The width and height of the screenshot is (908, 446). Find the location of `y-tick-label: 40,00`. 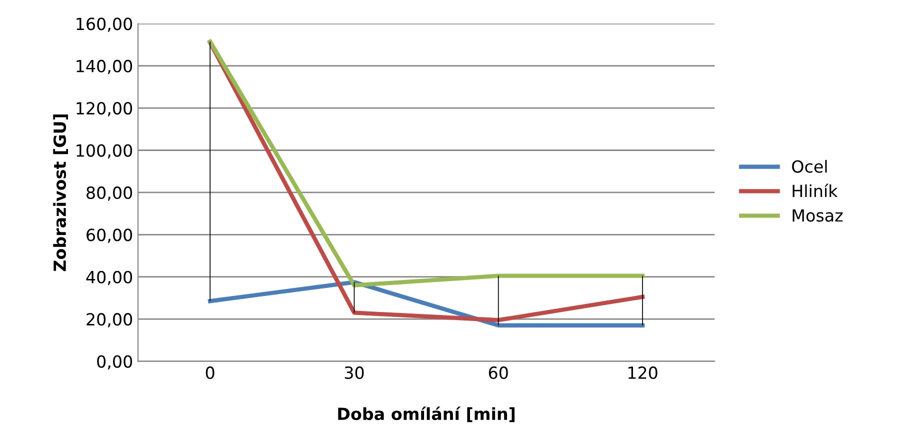

y-tick-label: 40,00 is located at coordinates (109, 278).